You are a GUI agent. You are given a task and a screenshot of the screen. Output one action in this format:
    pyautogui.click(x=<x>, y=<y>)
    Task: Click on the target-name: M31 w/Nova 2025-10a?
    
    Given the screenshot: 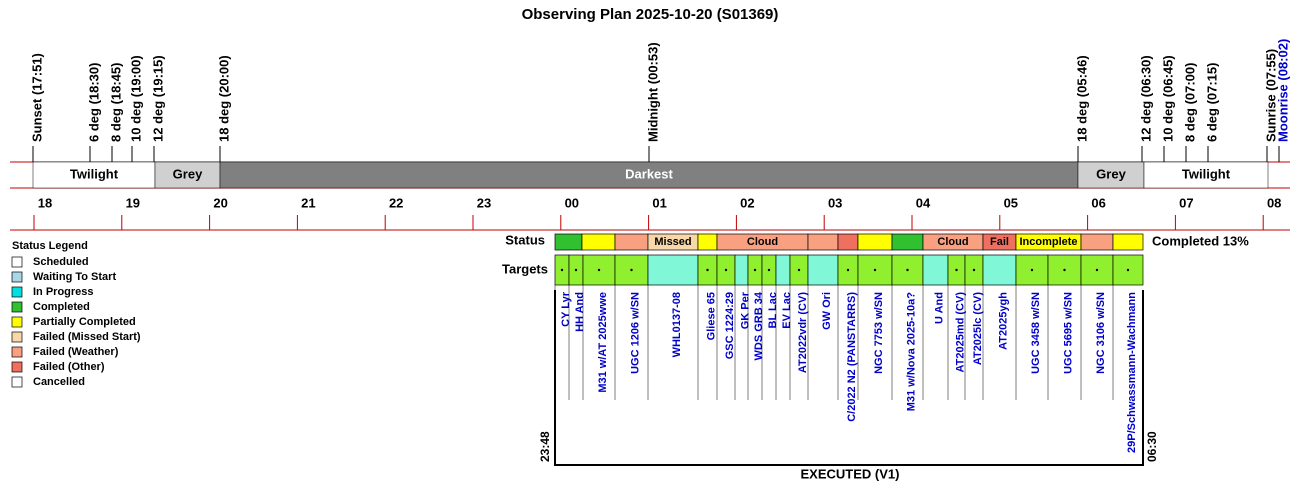 What is the action you would take?
    pyautogui.click(x=911, y=352)
    